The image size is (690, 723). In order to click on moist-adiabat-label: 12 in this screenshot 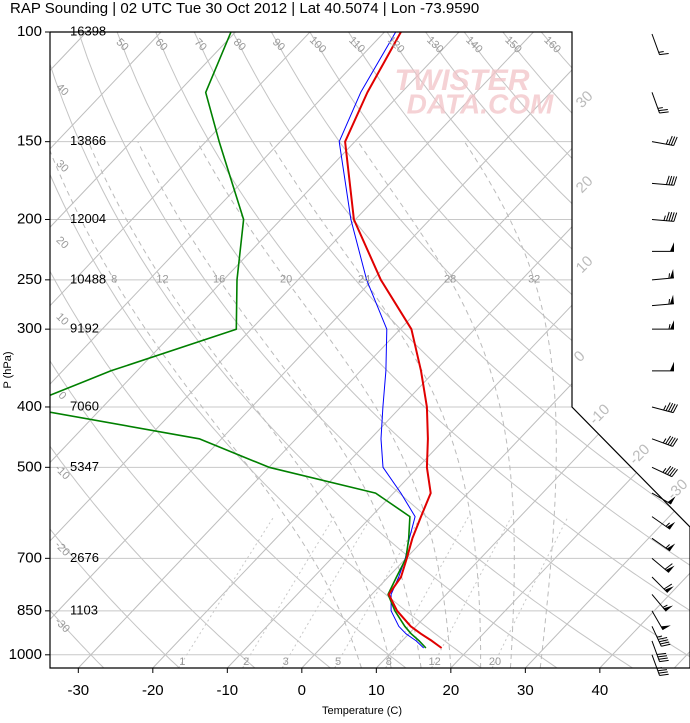, I will do `click(162, 280)`.